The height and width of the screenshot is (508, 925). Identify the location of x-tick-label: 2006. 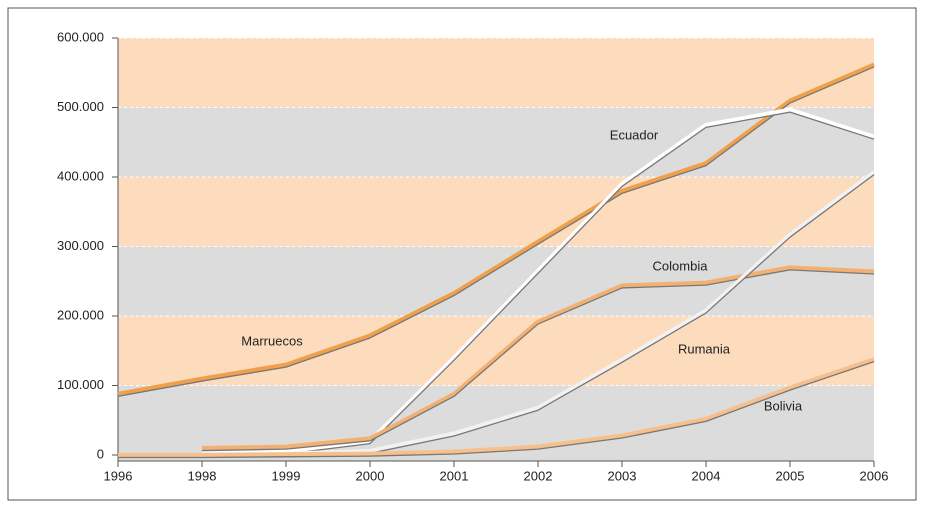
(874, 475).